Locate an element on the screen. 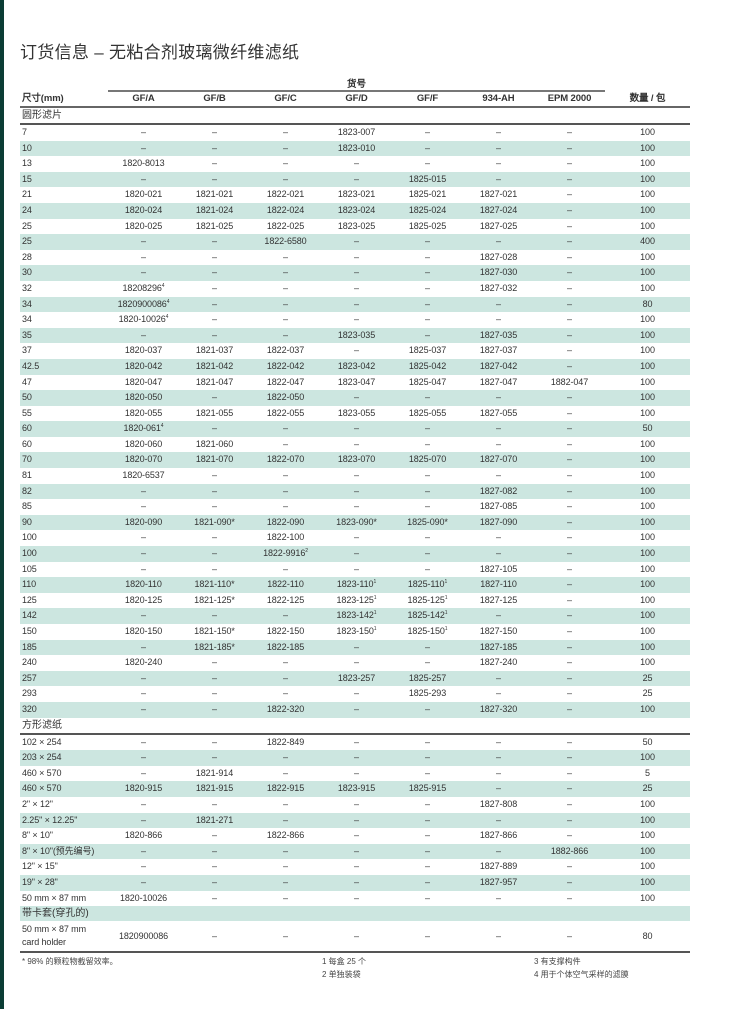  cell-size: 10 is located at coordinates (27, 147).